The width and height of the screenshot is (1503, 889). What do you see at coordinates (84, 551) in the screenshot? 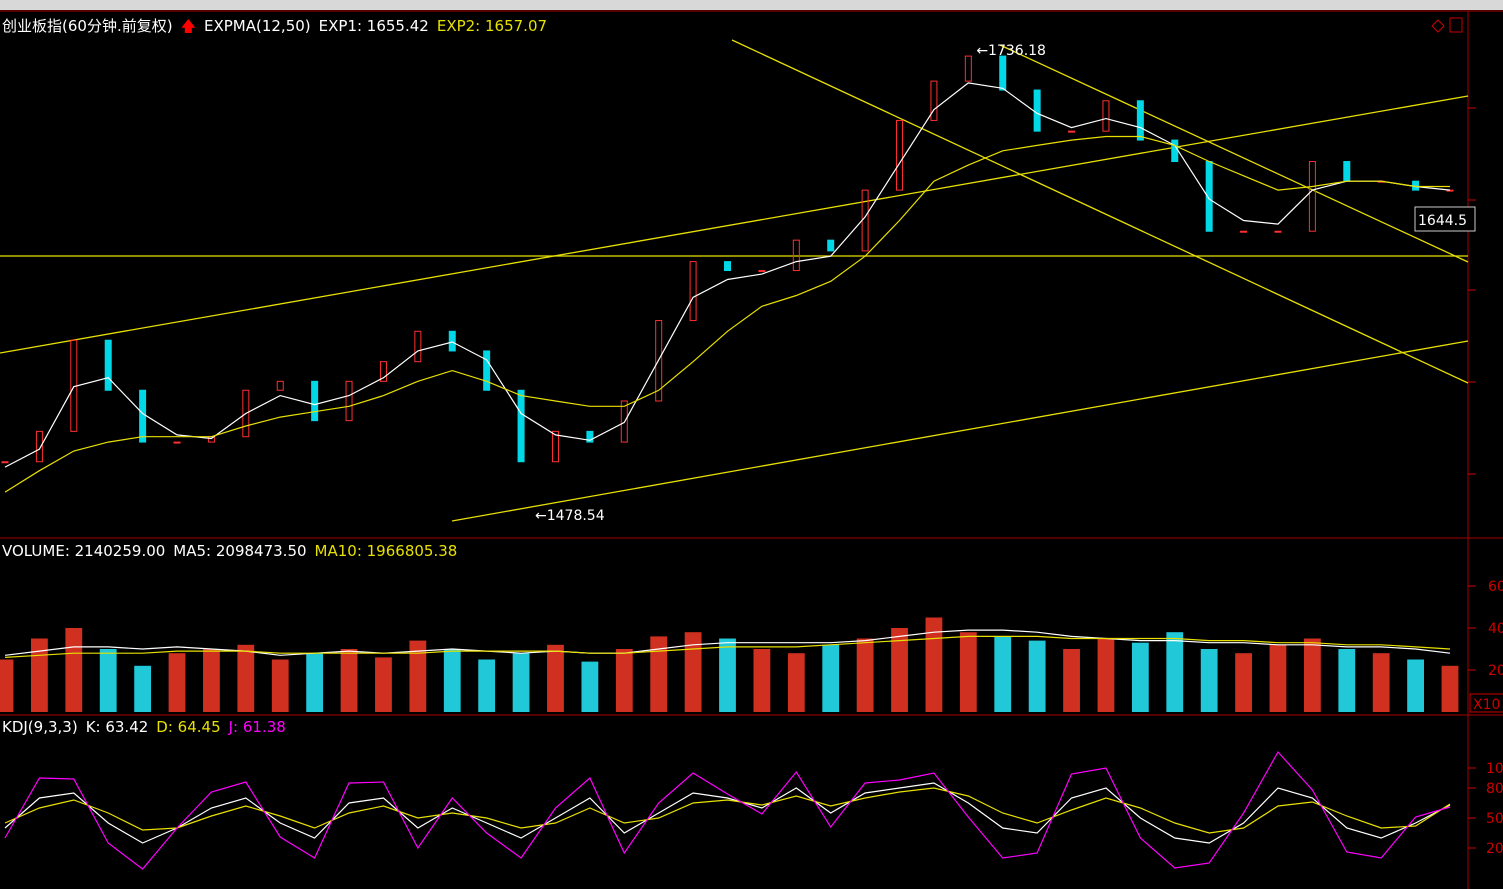
I see `volume-label: VOLUME: 2140259.00` at bounding box center [84, 551].